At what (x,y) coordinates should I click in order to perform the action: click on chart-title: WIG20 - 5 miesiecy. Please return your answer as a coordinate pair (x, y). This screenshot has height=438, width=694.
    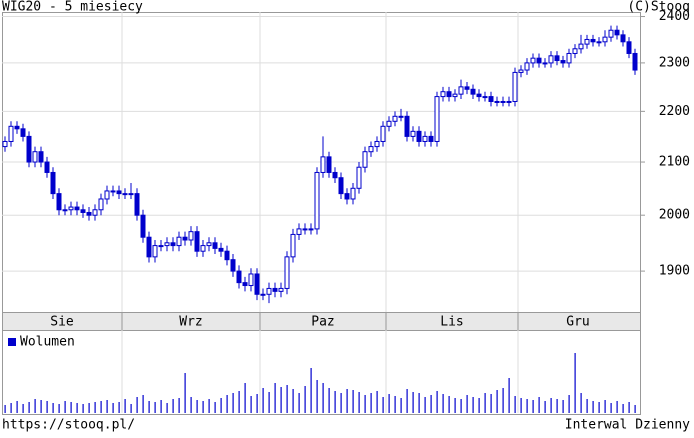
    Looking at the image, I should click on (72, 7).